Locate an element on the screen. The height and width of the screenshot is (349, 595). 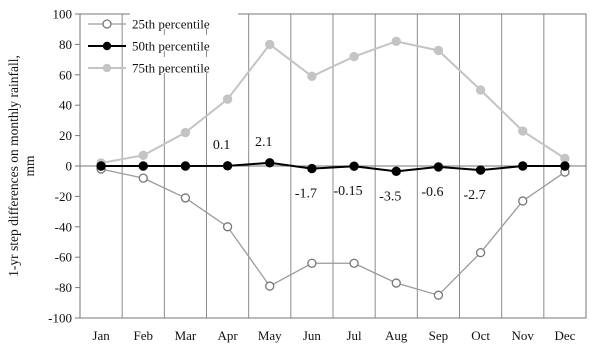
y-tick-label: 100 is located at coordinates (63, 14).